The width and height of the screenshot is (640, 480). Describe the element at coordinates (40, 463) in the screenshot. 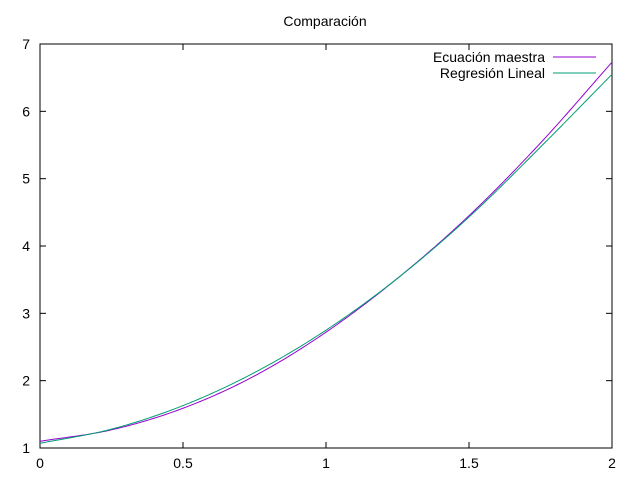

I see `x-tick-label: 0` at that location.